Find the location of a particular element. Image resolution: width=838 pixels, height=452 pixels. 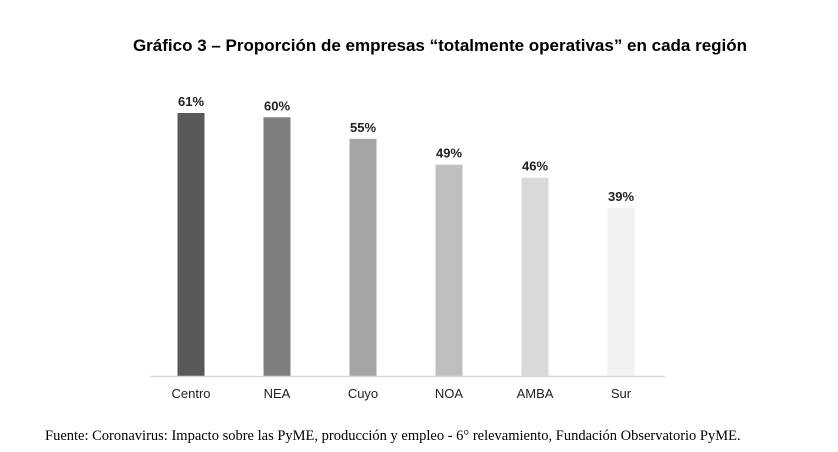

x-tick-label: Sur is located at coordinates (621, 393).